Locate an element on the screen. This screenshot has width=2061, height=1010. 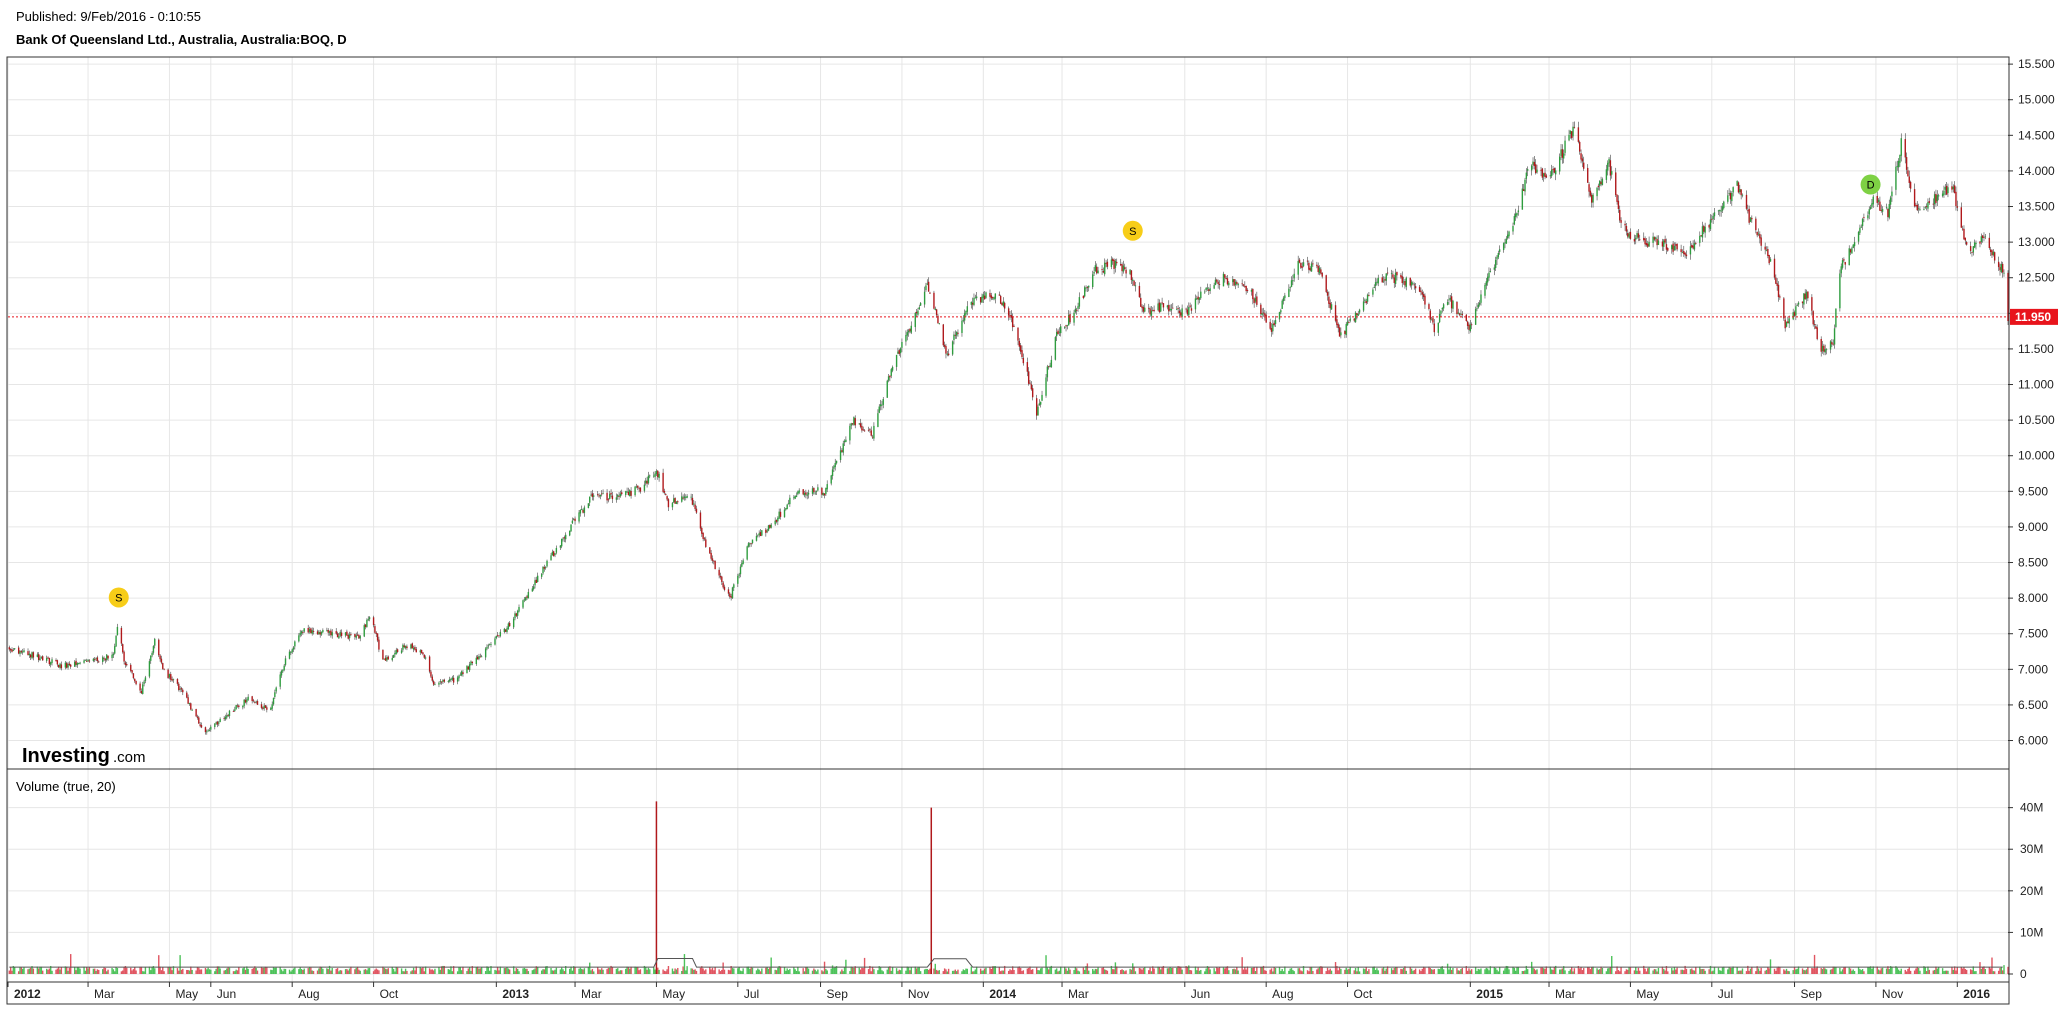
price-tick-label: 10.500 is located at coordinates (2036, 420).